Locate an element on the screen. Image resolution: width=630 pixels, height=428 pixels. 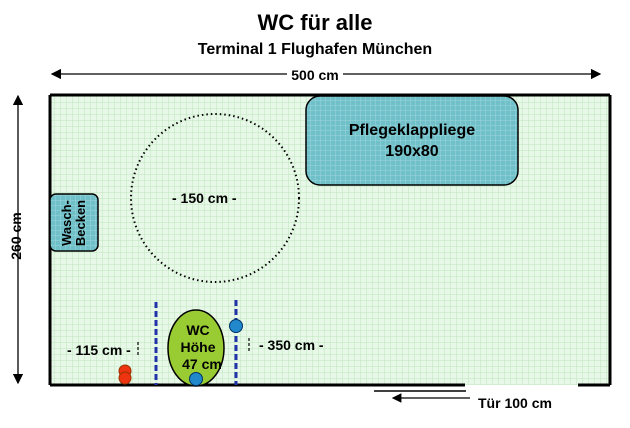
diagram-subtitle: Terminal 1 Flughafen München is located at coordinates (315, 49).